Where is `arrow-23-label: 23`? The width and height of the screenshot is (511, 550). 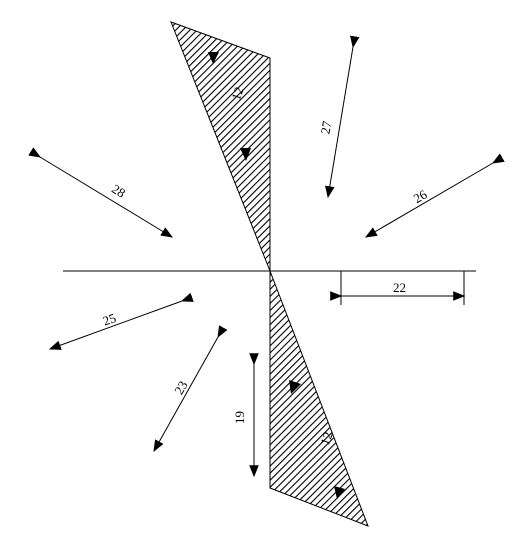
arrow-23-label: 23 is located at coordinates (180, 387).